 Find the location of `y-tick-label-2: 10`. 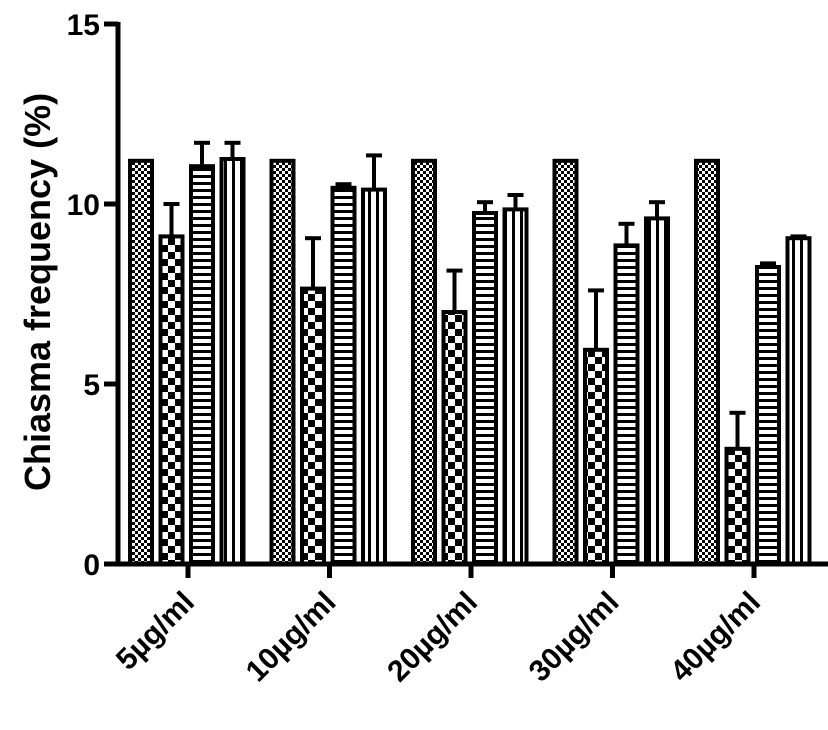

y-tick-label-2: 10 is located at coordinates (83, 205).